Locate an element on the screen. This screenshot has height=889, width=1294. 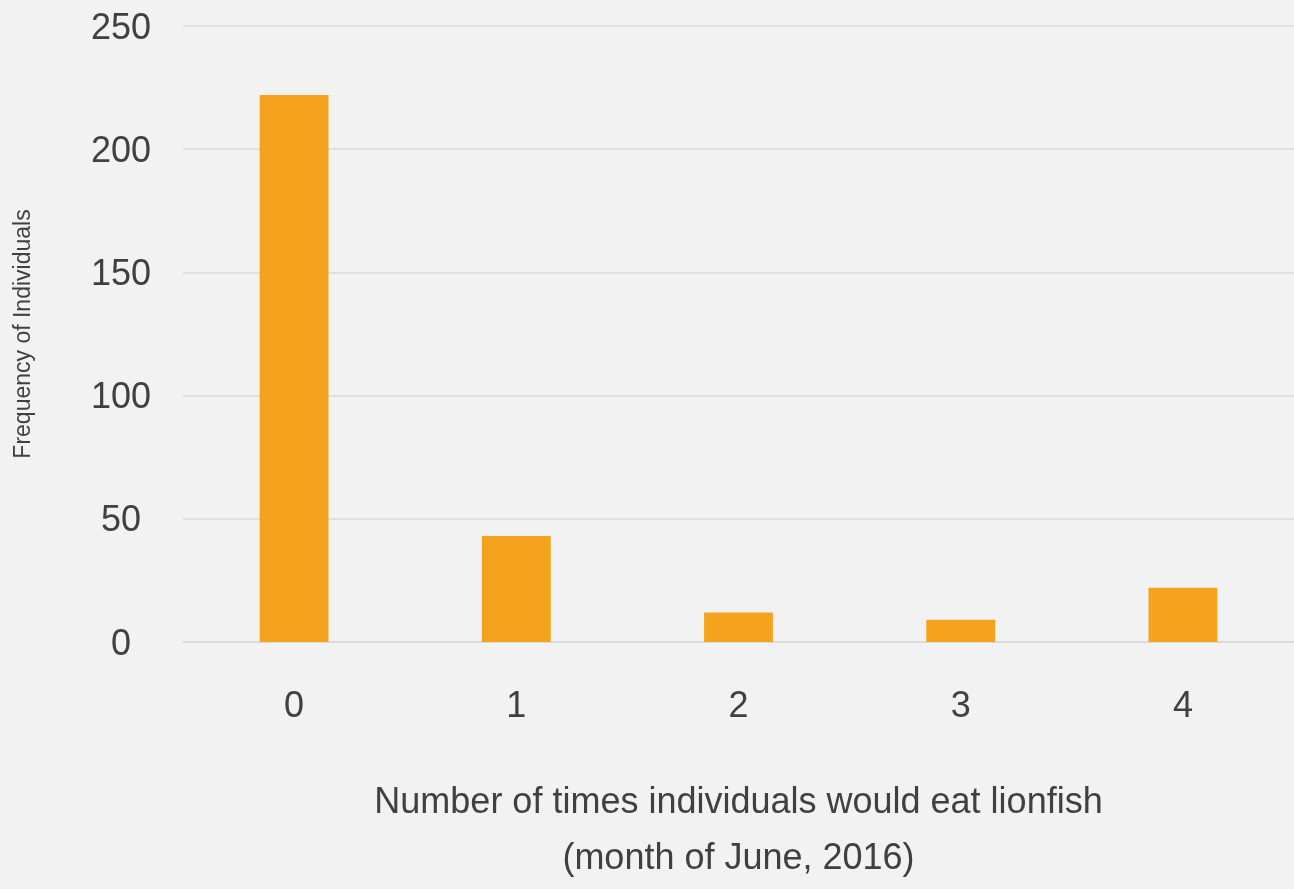
x-tick-label: 0 is located at coordinates (294, 704).